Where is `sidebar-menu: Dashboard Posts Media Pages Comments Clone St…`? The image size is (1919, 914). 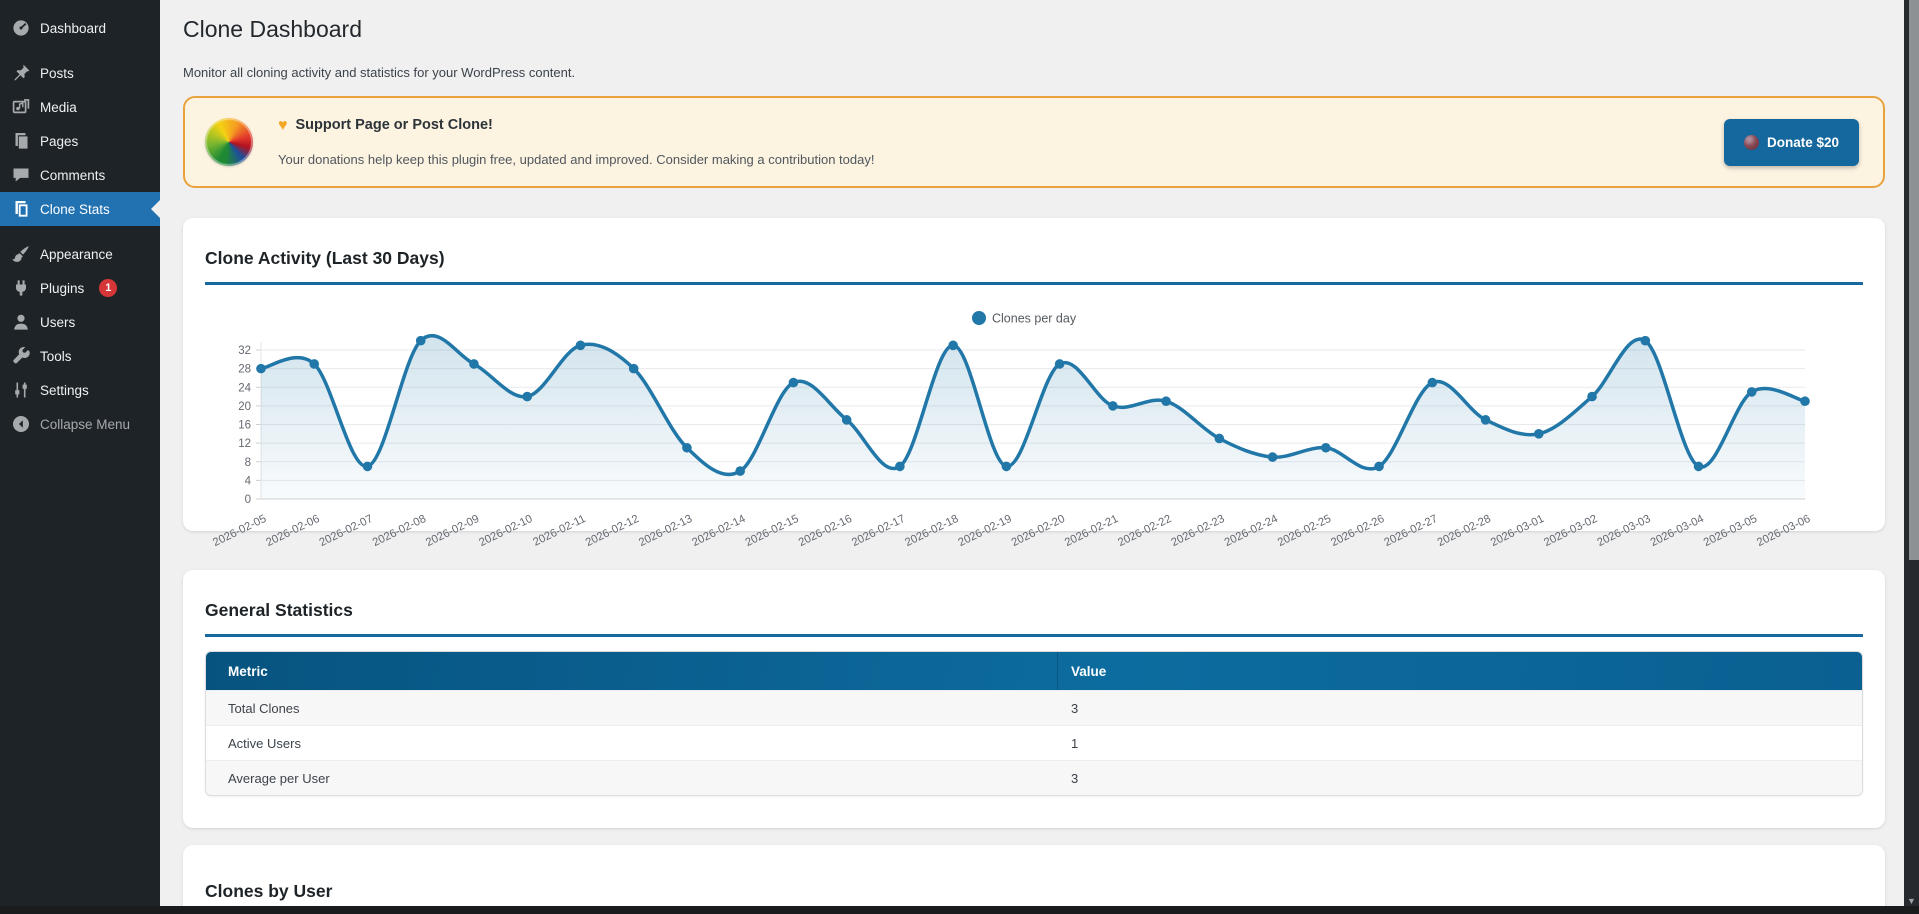
sidebar-menu: Dashboard Posts Media Pages Comments Clone St… is located at coordinates (80, 226).